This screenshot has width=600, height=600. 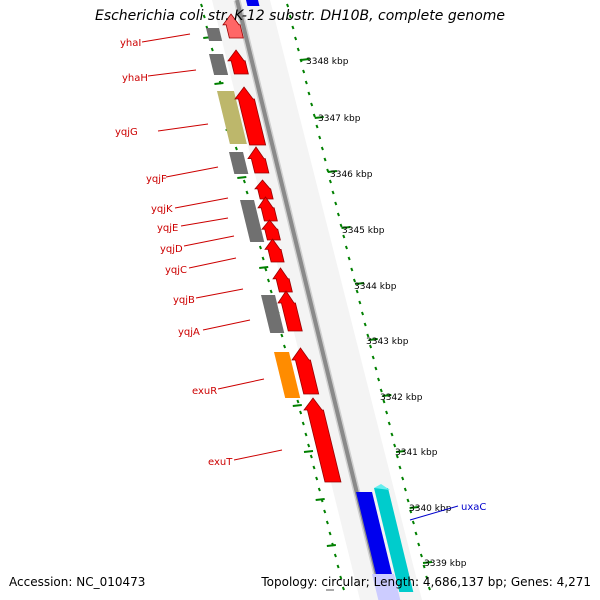 I want to click on kbp-tick-label: 3342 kbp, so click(x=401, y=398).